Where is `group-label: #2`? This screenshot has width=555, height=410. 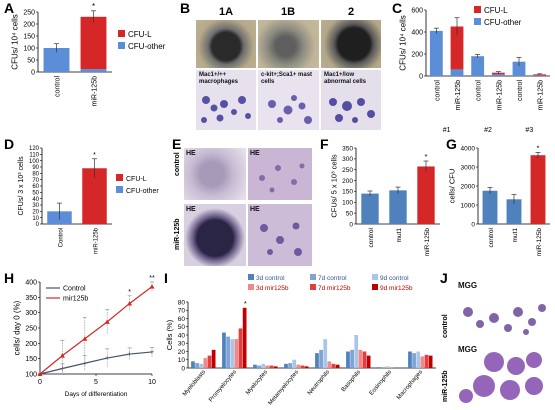
group-label: #2 is located at coordinates (488, 130).